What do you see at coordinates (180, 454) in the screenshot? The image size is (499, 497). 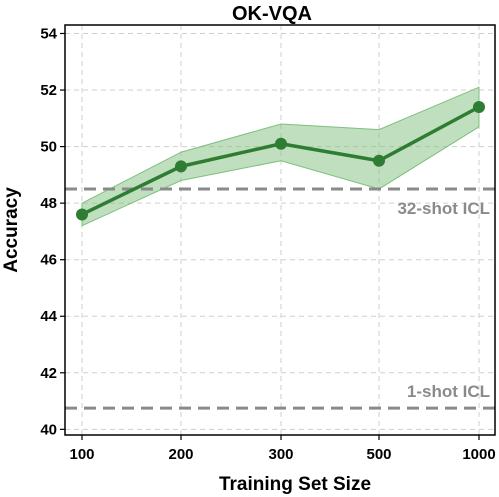 I see `x-tick-label: 200` at bounding box center [180, 454].